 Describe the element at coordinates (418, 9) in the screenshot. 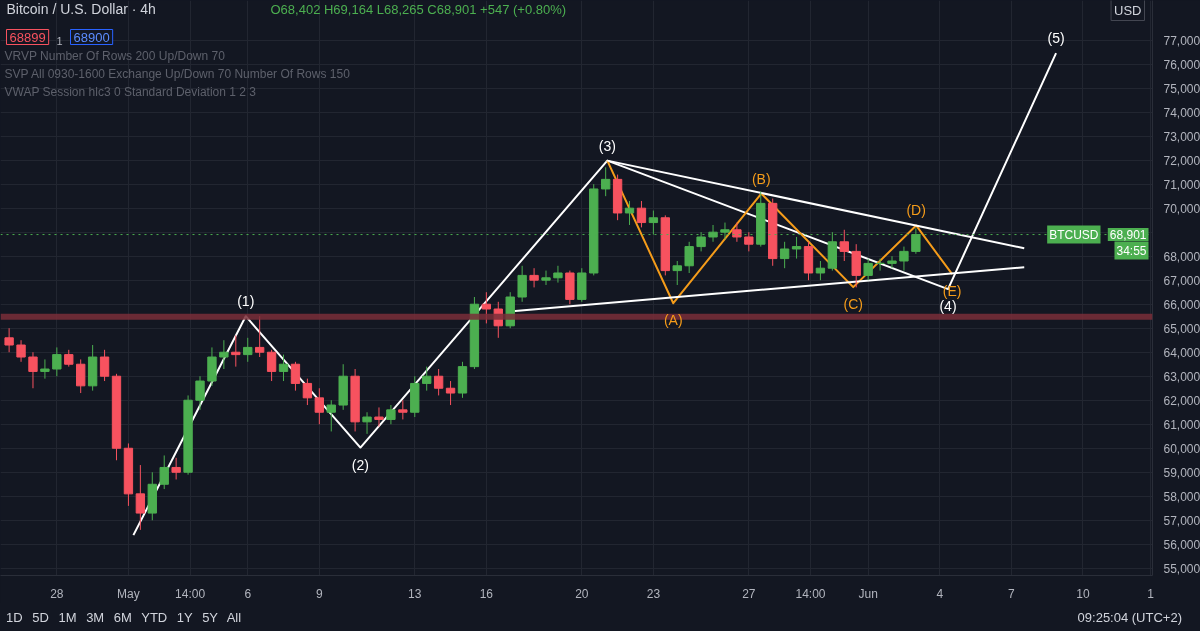

I see `chart-subtitle: O68,402 H69,164 L68,265 C68,901 +547 (+0.80%)` at that location.